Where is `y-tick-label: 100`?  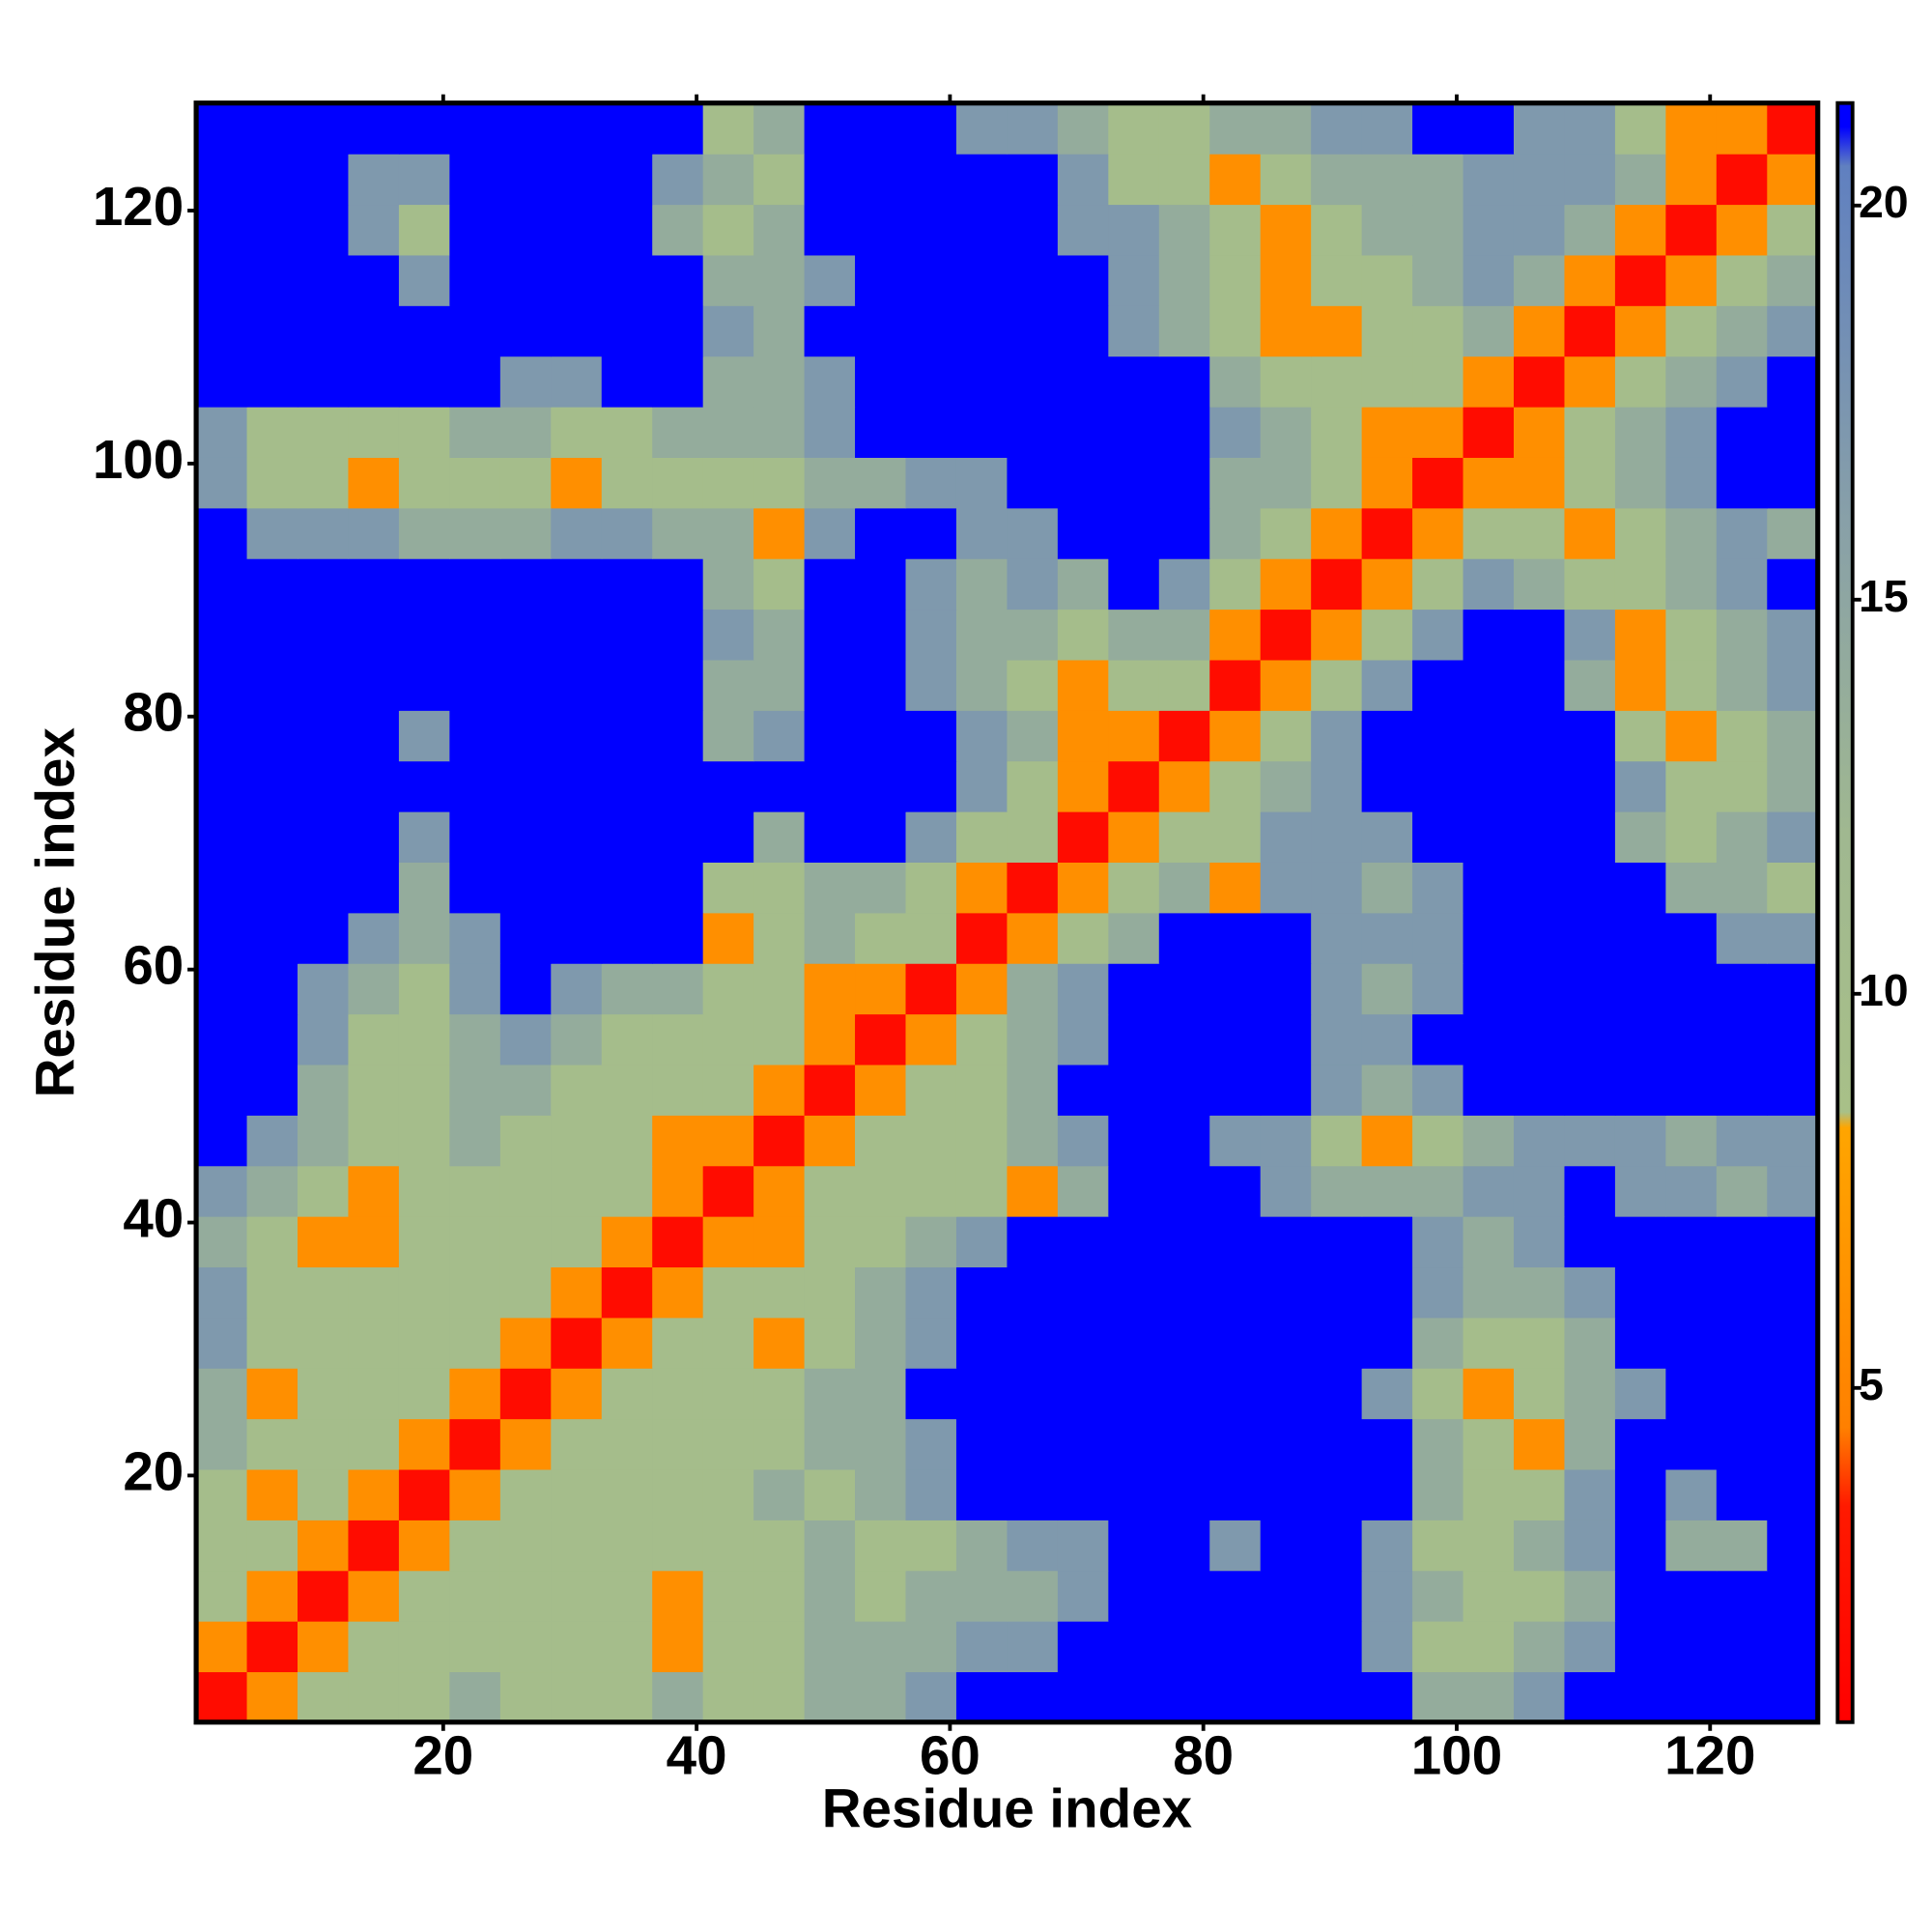
y-tick-label: 100 is located at coordinates (138, 459).